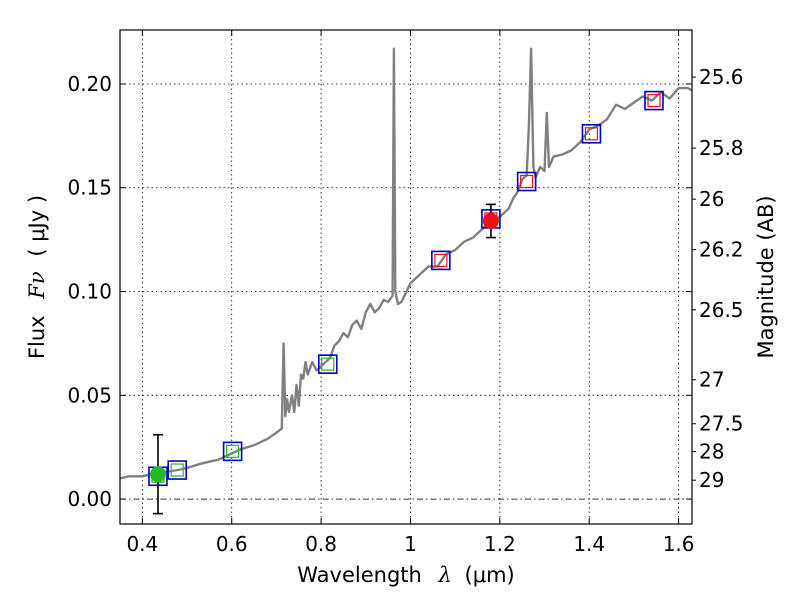 The image size is (800, 600). I want to click on y2-tick-label-5: 27, so click(711, 380).